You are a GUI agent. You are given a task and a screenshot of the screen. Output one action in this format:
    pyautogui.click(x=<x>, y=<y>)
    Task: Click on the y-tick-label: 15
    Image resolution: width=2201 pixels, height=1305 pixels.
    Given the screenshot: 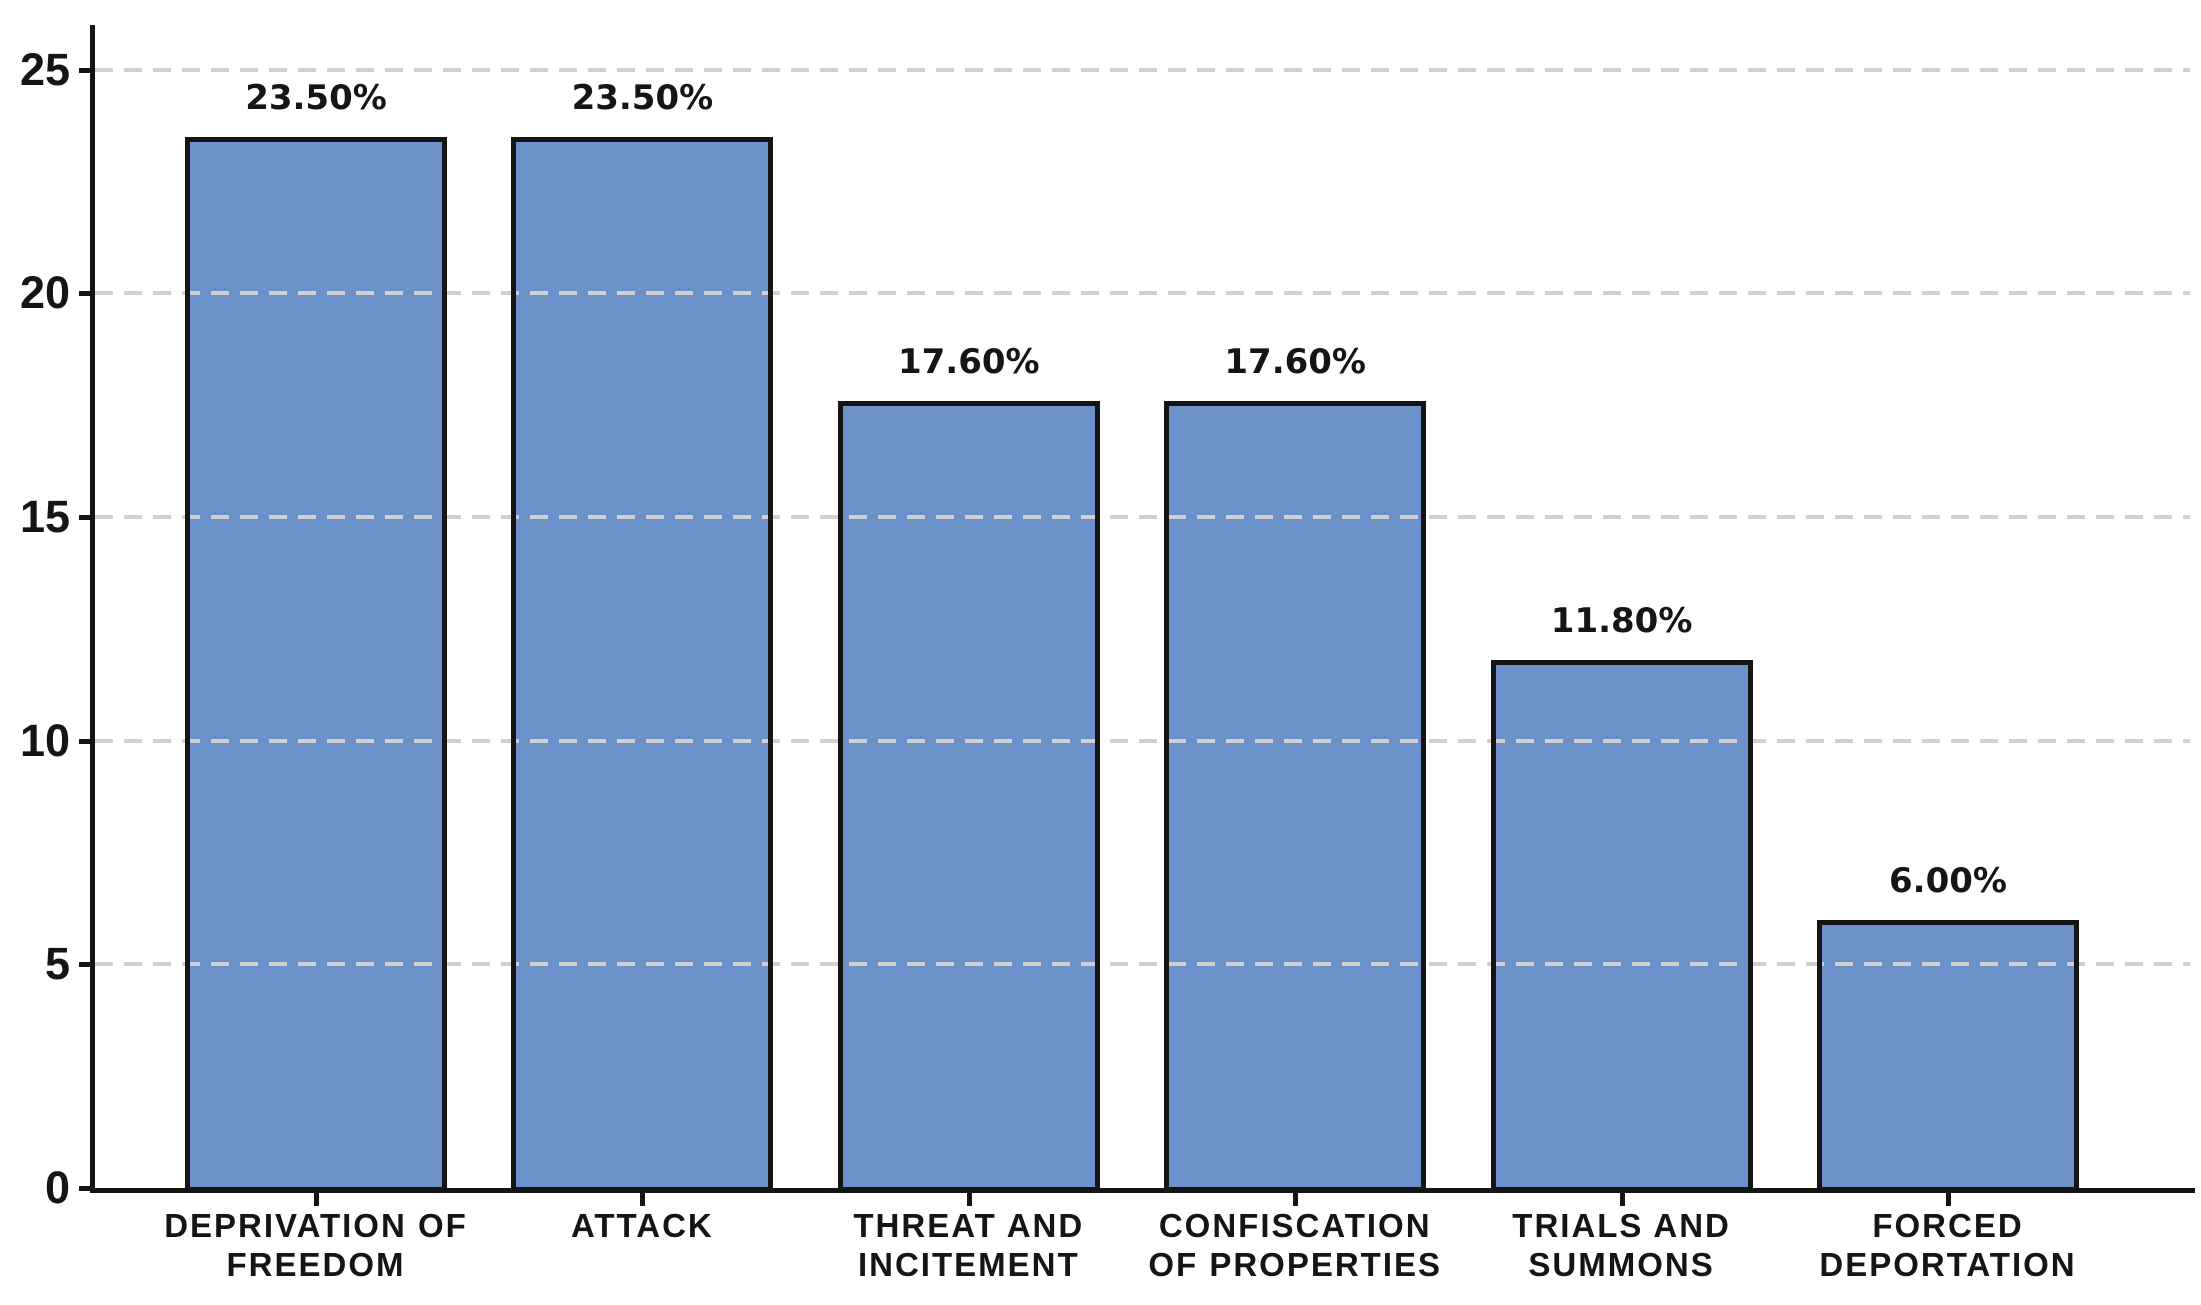 What is the action you would take?
    pyautogui.click(x=44, y=517)
    